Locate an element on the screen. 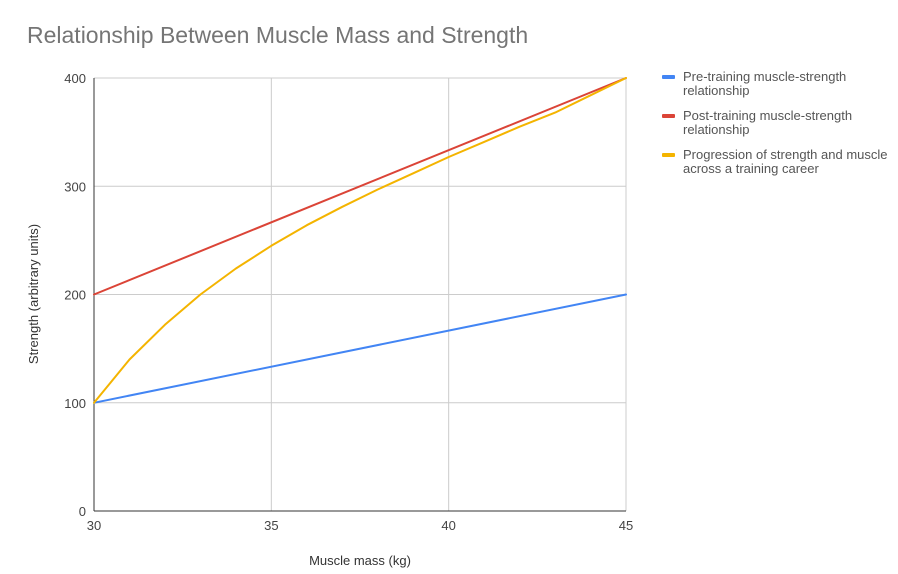 The height and width of the screenshot is (574, 898). x-tick-label: 35 is located at coordinates (271, 525).